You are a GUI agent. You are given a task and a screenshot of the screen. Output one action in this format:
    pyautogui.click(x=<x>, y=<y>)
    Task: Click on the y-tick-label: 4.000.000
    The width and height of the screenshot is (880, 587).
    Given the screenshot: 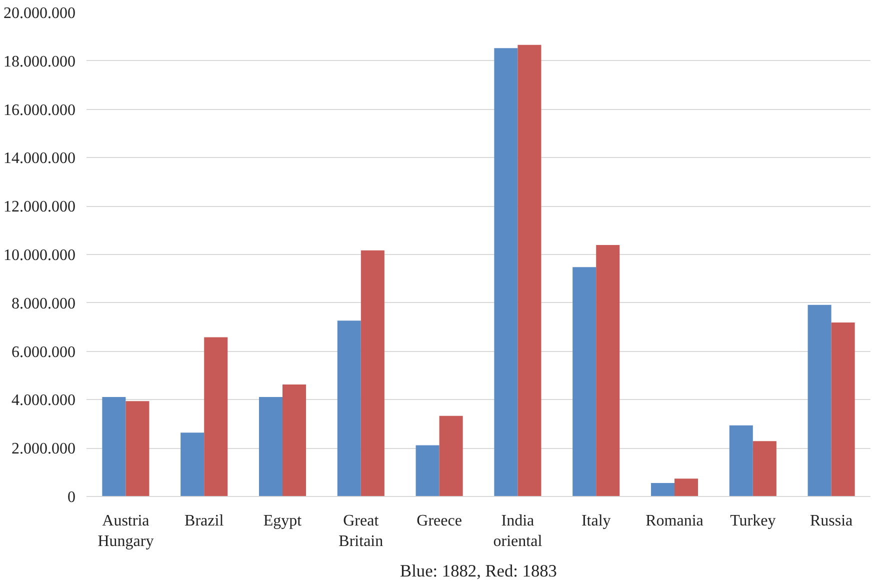 What is the action you would take?
    pyautogui.click(x=44, y=401)
    